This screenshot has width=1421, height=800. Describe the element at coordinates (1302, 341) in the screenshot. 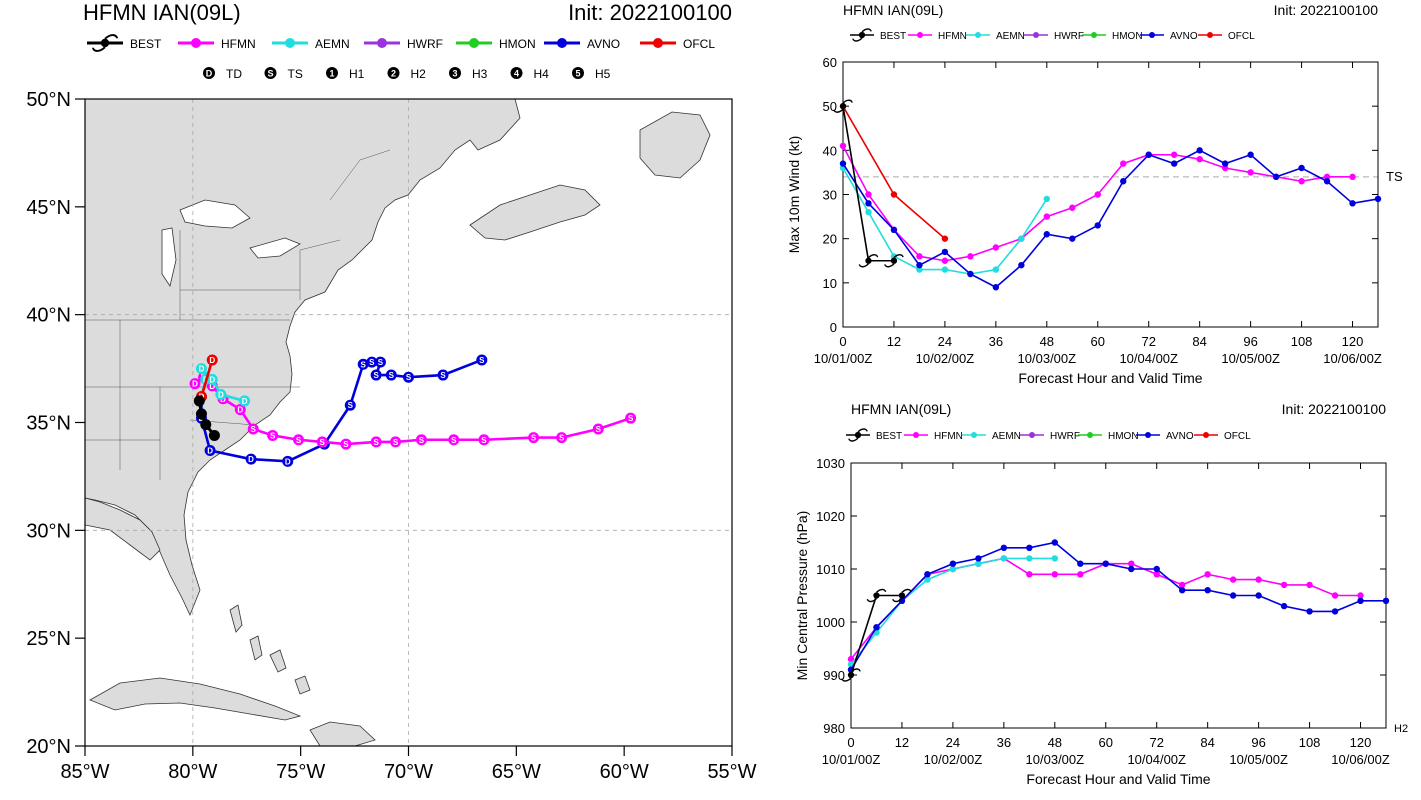

I see `x-tick-label: 108` at that location.